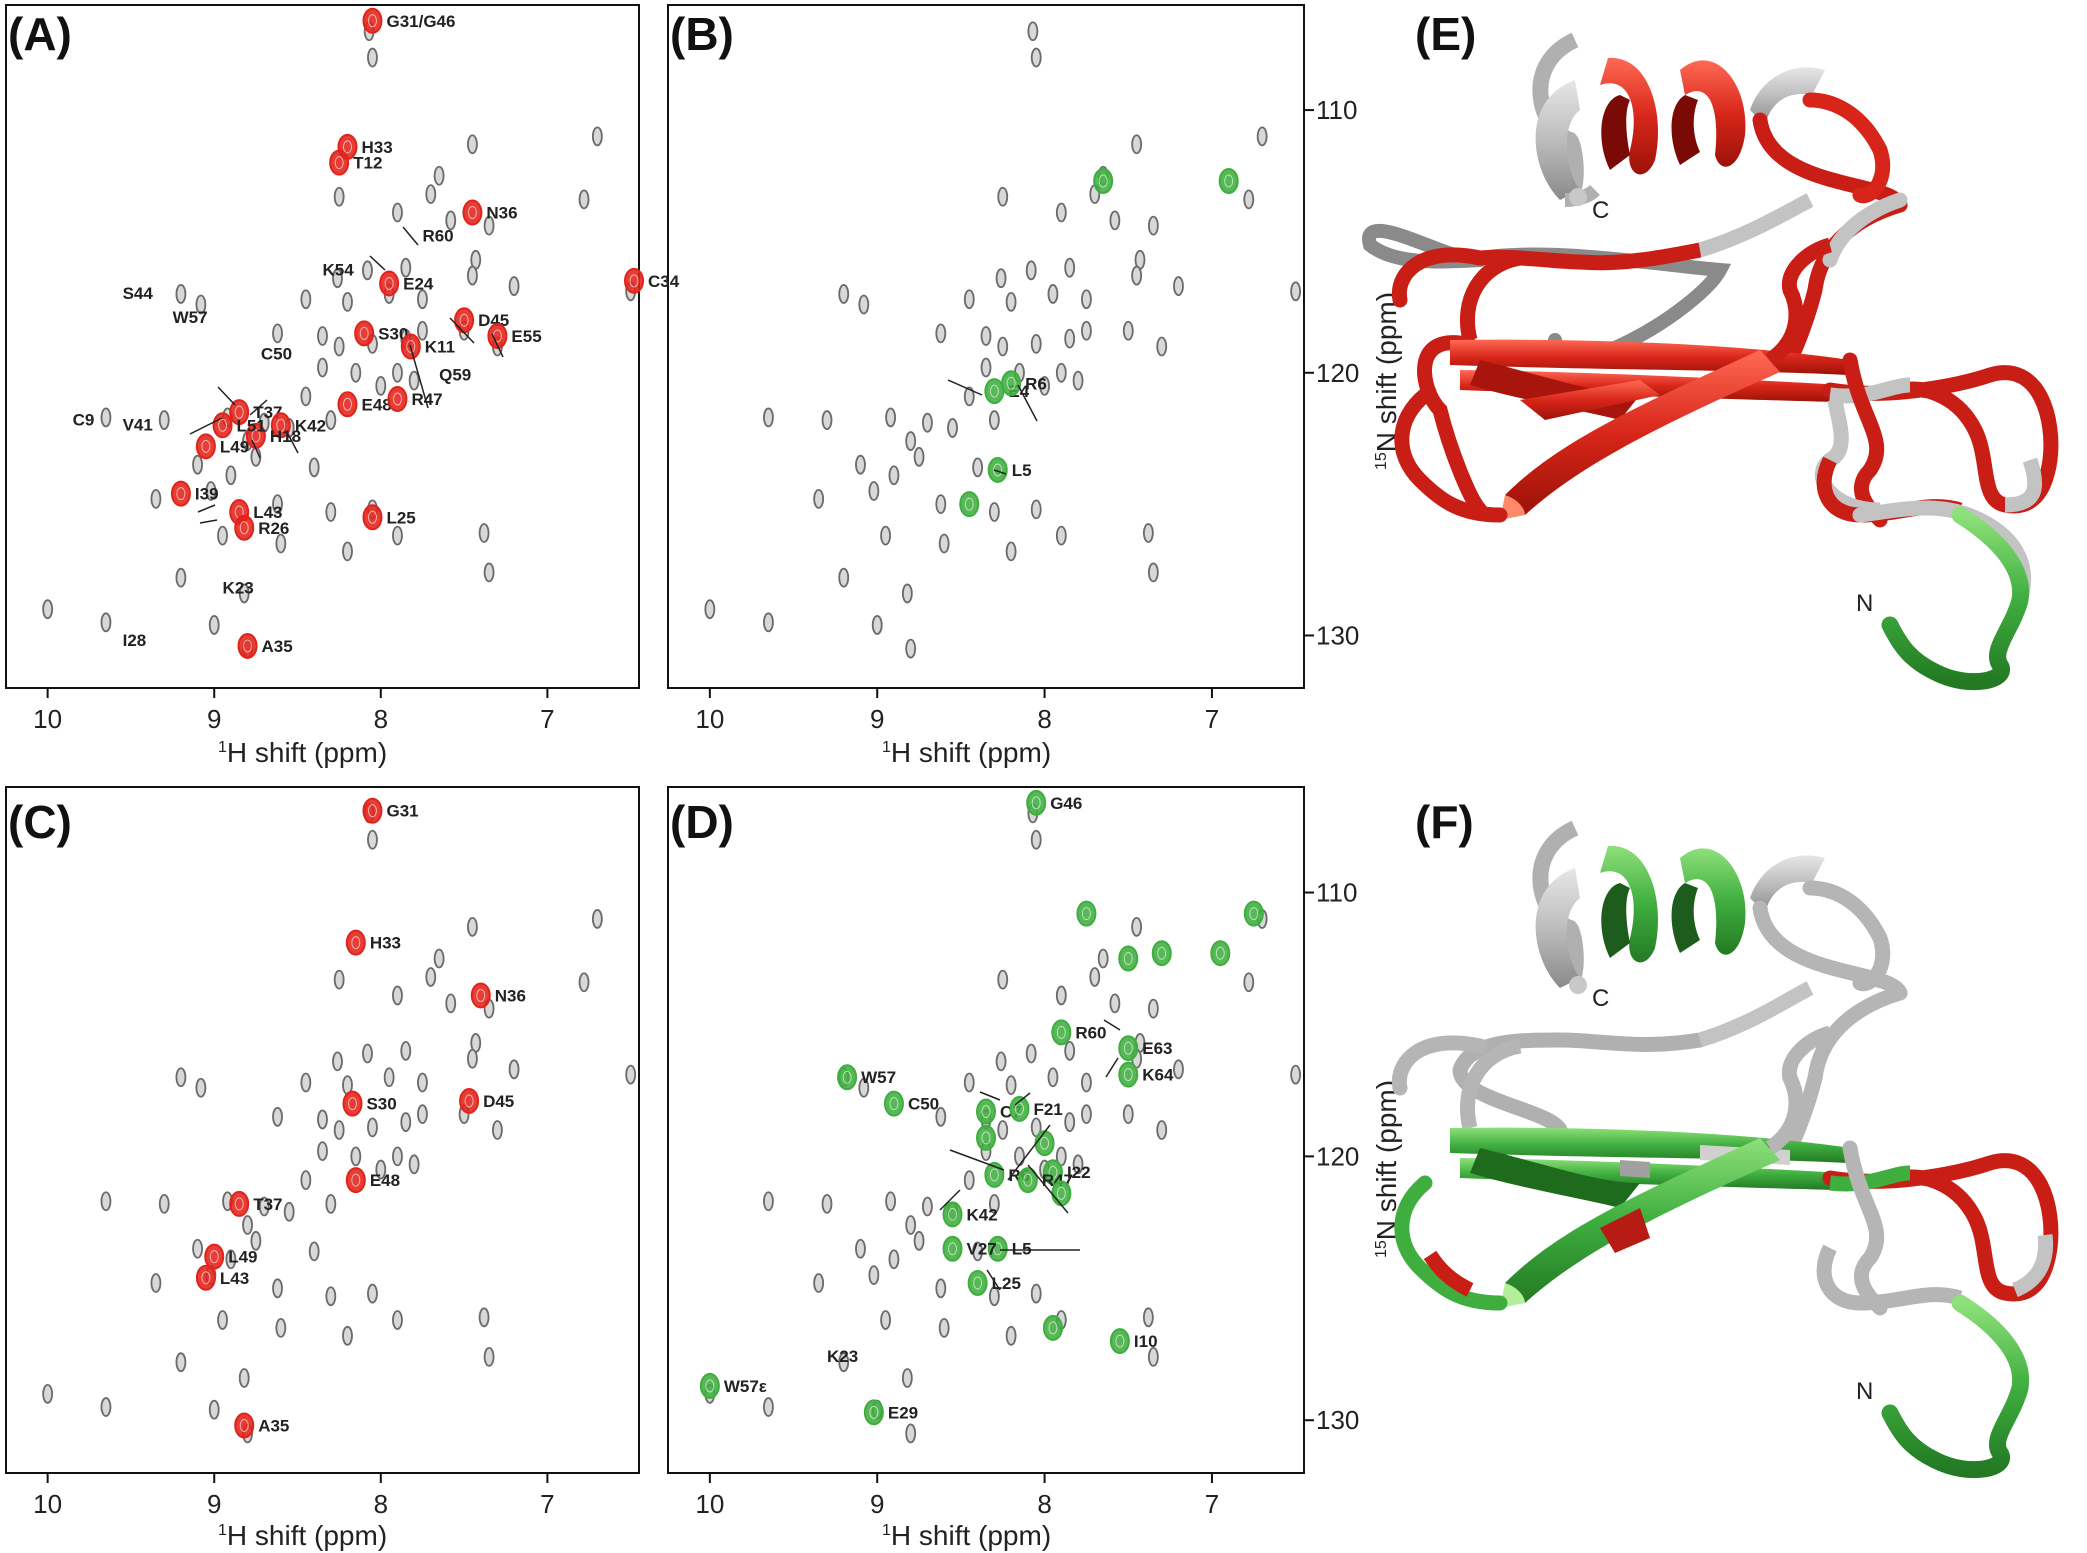  I want to click on peak-label: L25, so click(400, 517).